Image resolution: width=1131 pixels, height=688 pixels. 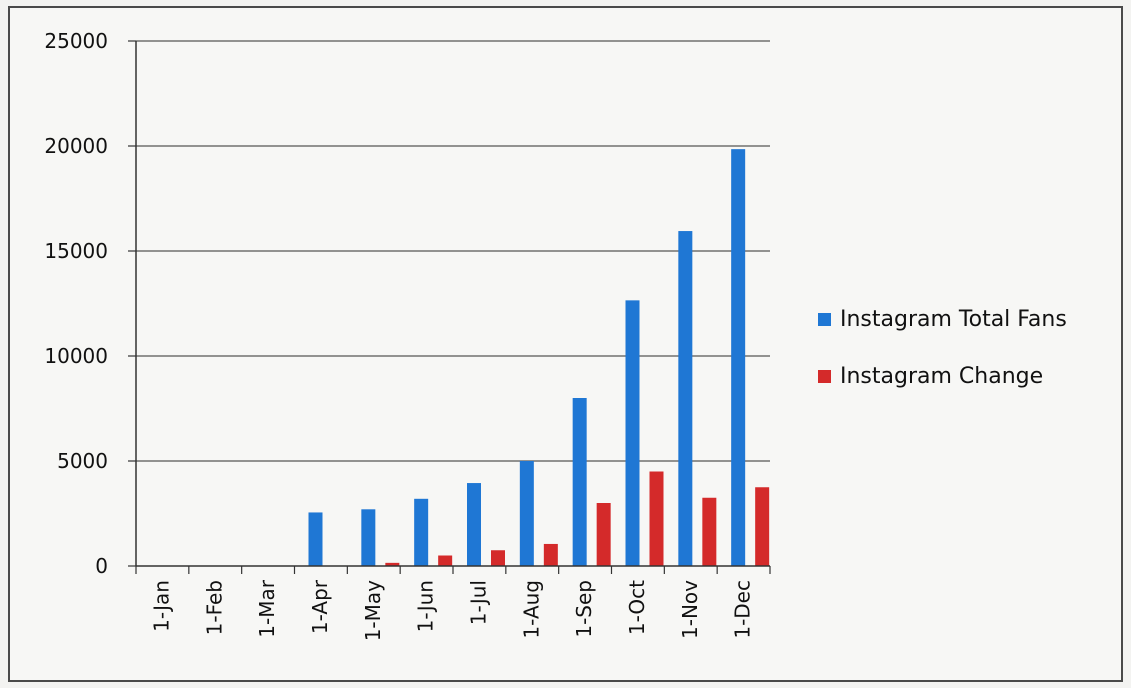 What do you see at coordinates (214, 607) in the screenshot?
I see `x-tick-label: 1-Feb` at bounding box center [214, 607].